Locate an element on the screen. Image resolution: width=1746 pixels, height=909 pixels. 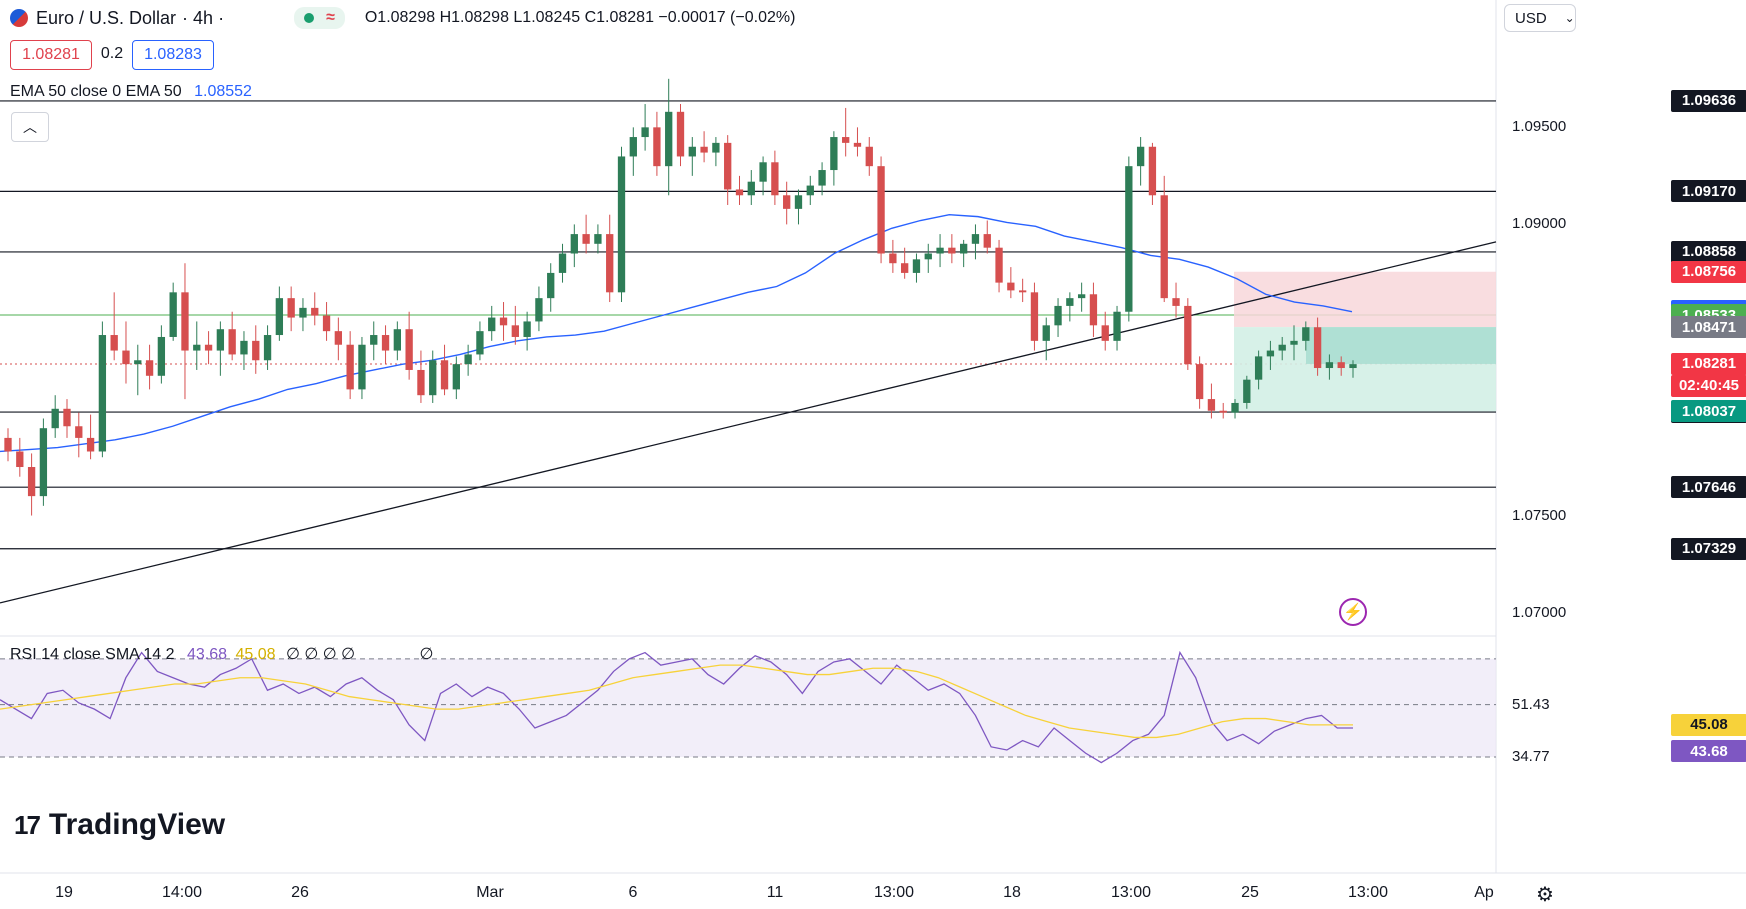
entry-price-label: 1.08471 is located at coordinates (1708, 327).